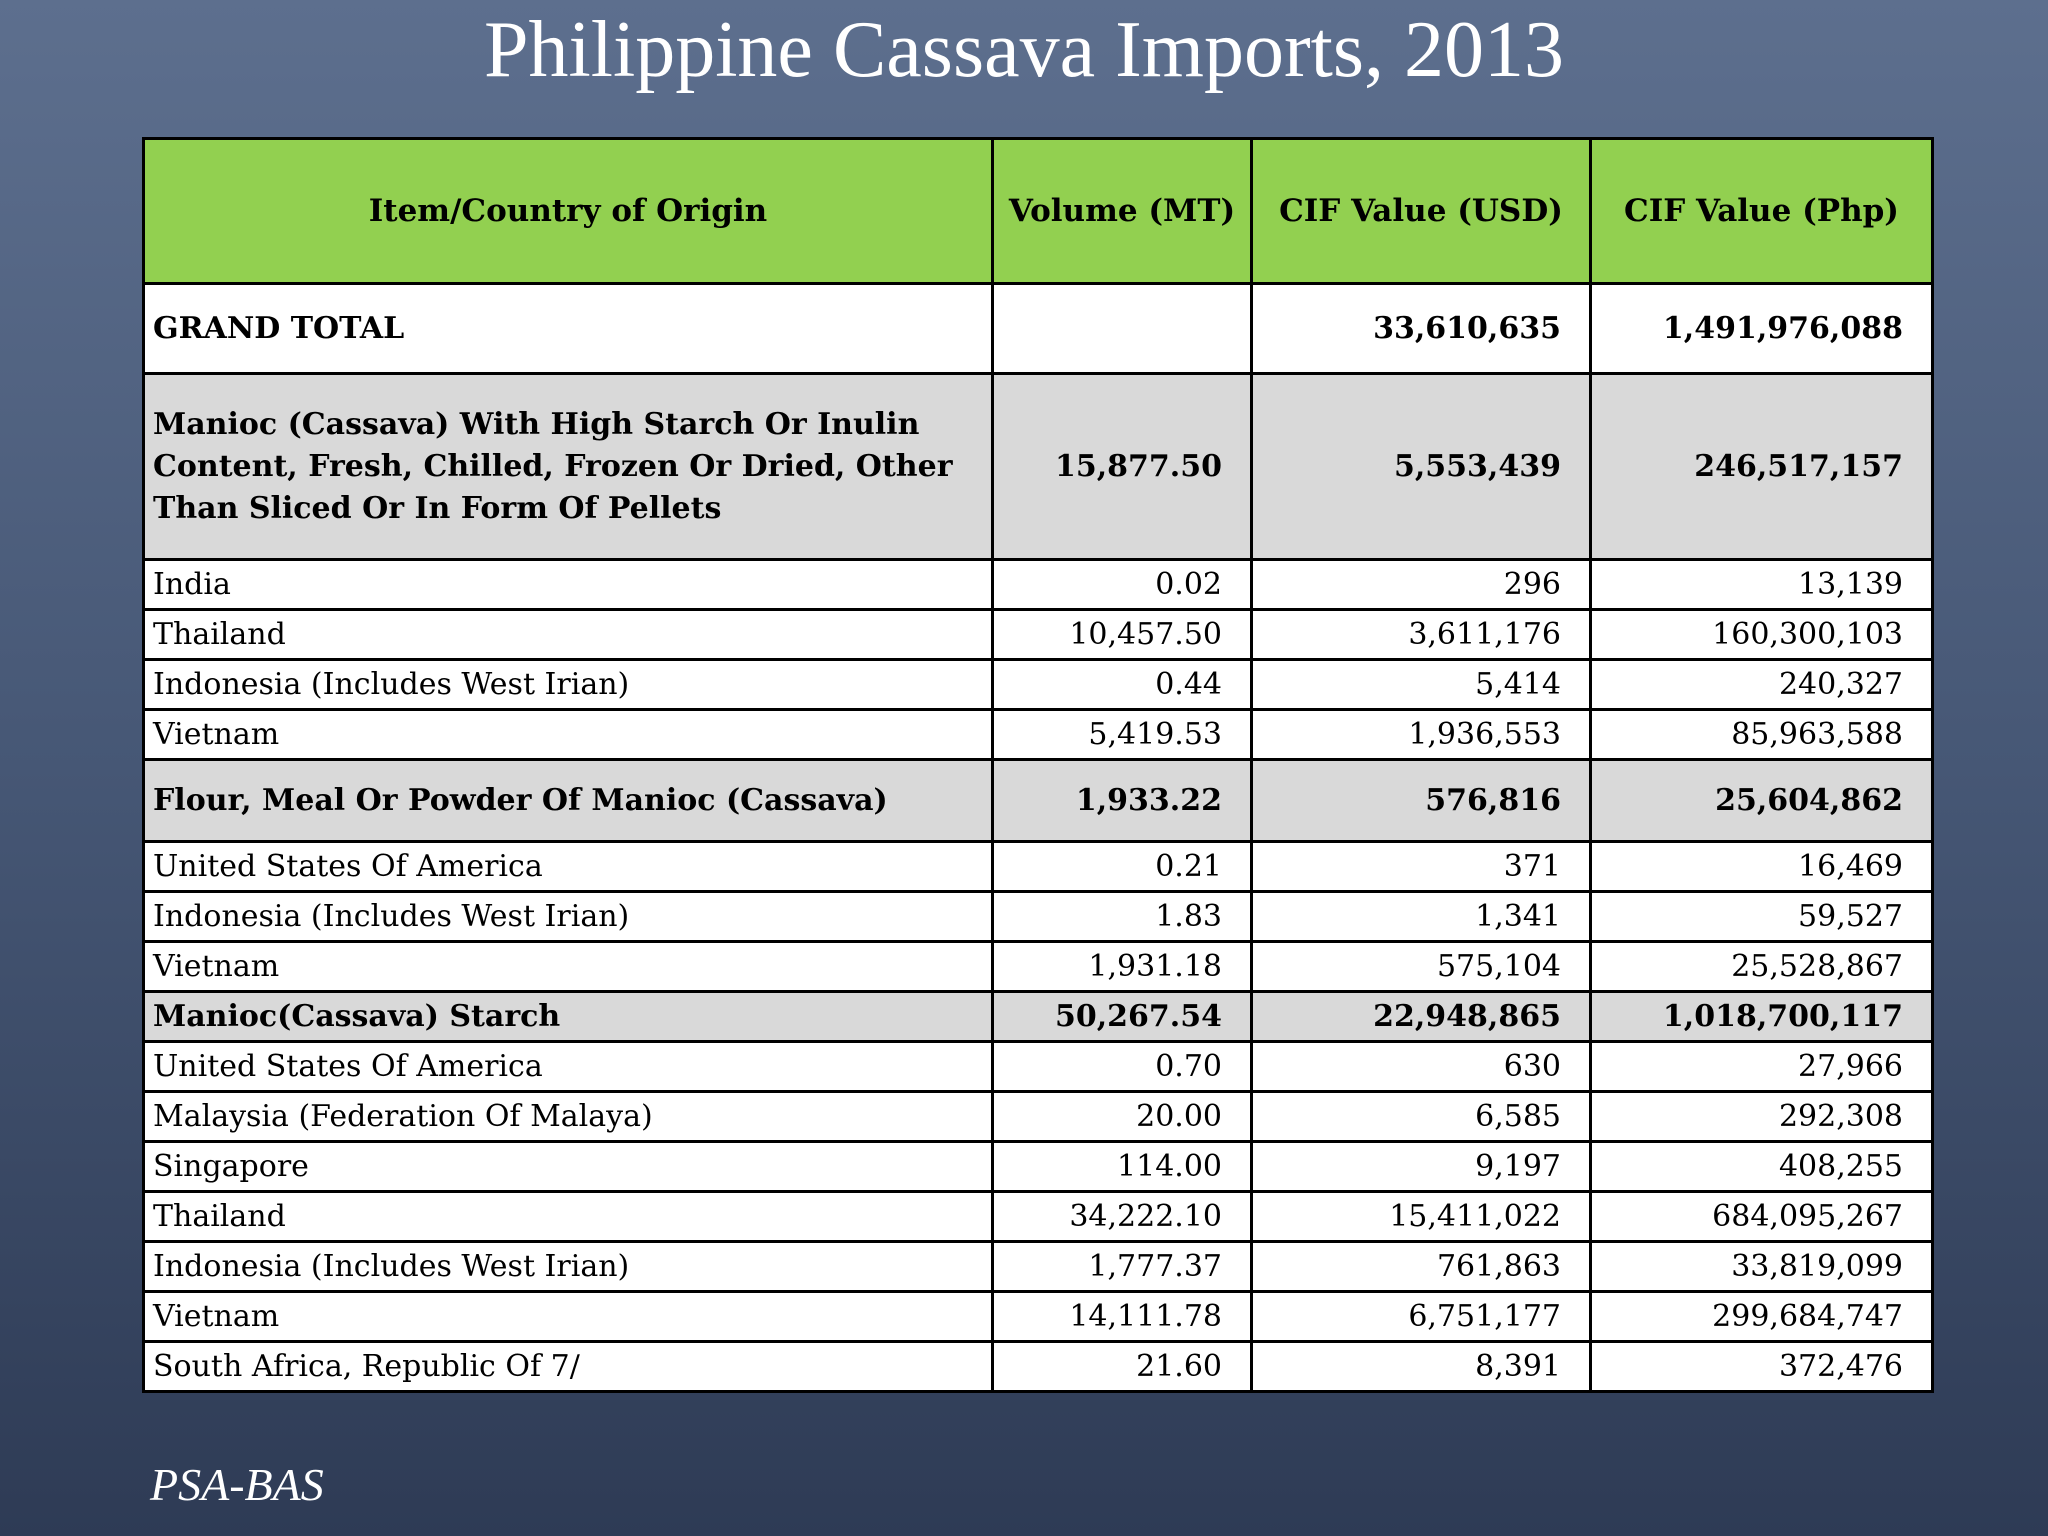  Describe the element at coordinates (1761, 1316) in the screenshot. I see `cell-value: 299,684,747` at that location.